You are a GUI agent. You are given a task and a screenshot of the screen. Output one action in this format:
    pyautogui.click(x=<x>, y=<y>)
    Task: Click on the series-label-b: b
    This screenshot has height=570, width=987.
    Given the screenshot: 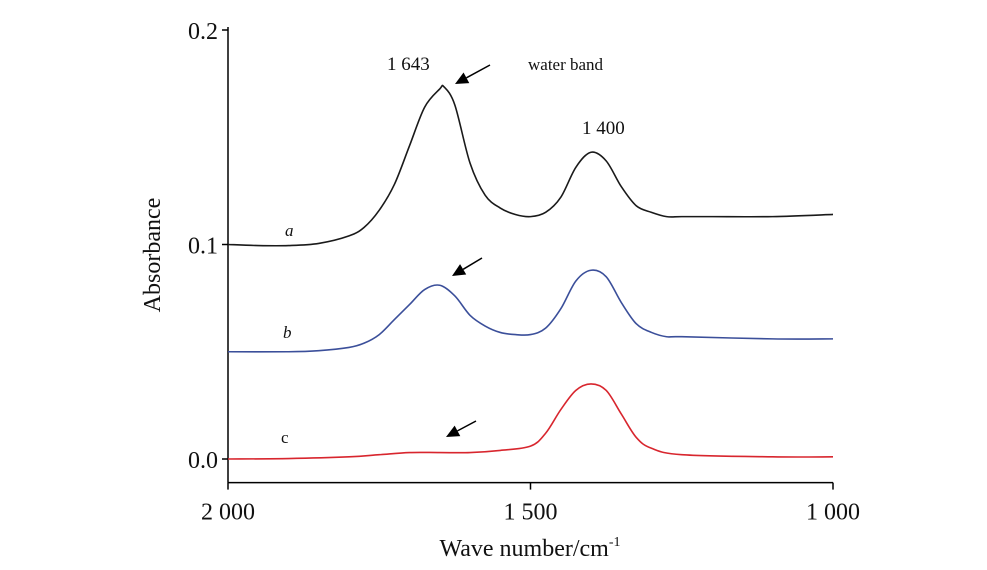 What is the action you would take?
    pyautogui.click(x=287, y=332)
    